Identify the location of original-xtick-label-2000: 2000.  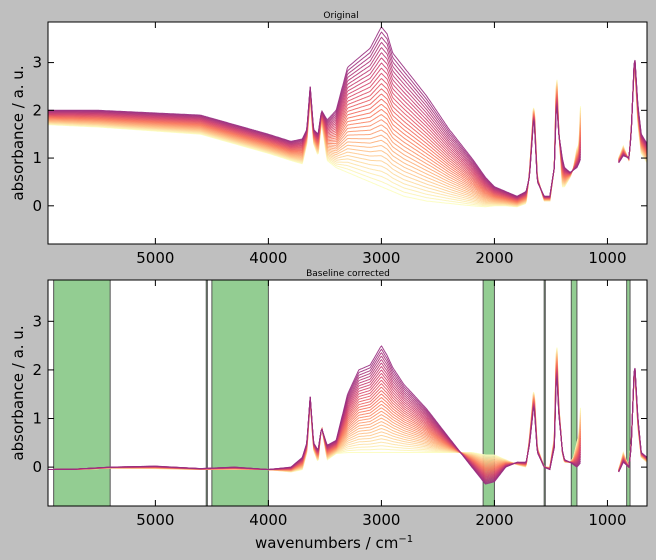
(494, 258).